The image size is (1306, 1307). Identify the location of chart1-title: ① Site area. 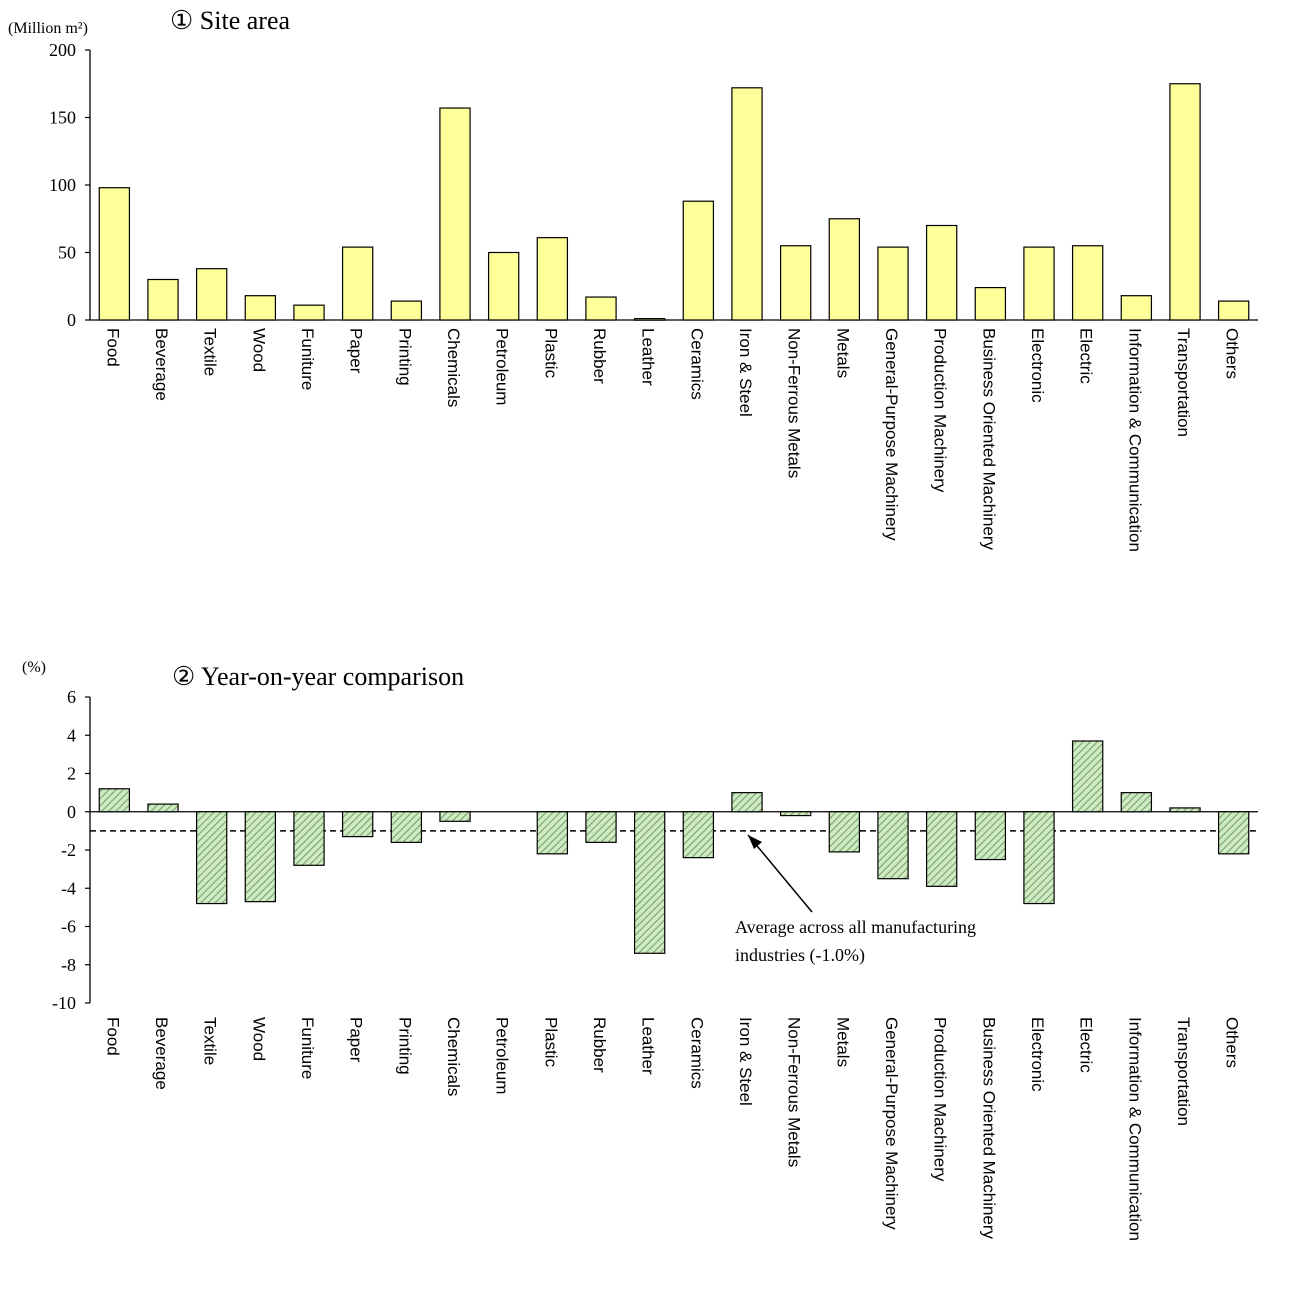
(230, 20).